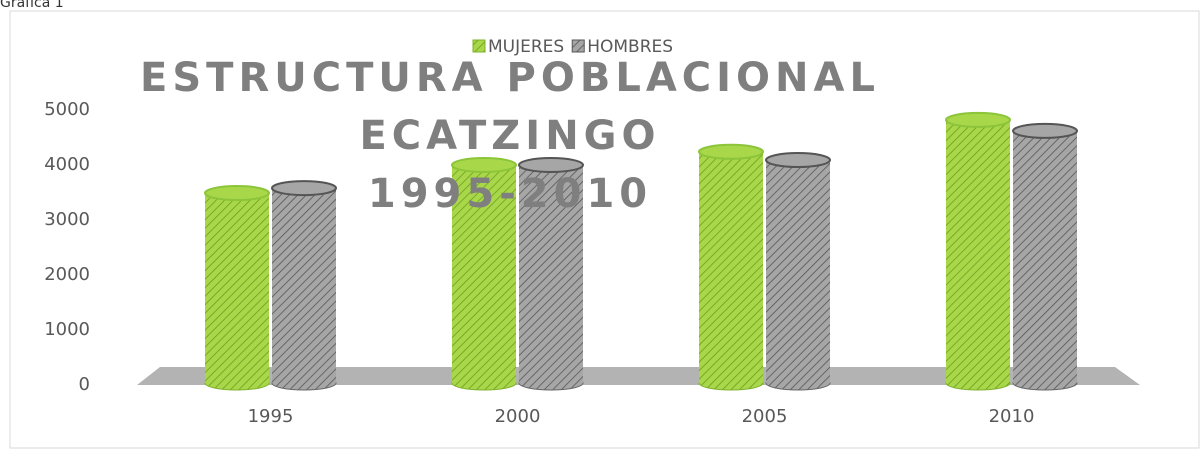  Describe the element at coordinates (271, 416) in the screenshot. I see `x-tick-label: 1995` at that location.